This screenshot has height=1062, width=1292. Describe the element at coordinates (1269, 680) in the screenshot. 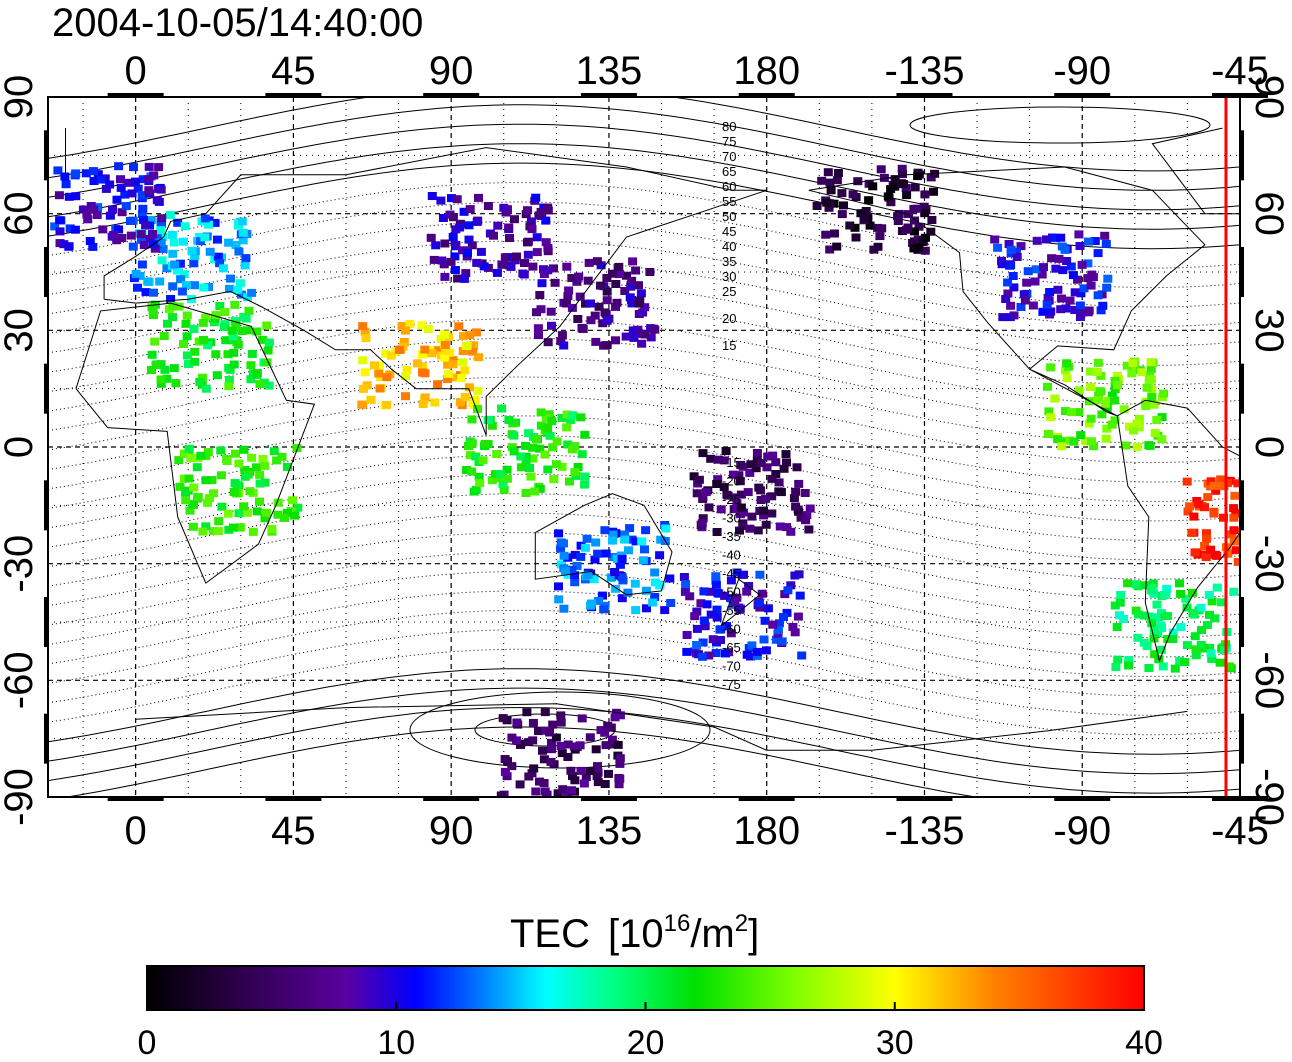

I see `right-lat-label: -60` at that location.